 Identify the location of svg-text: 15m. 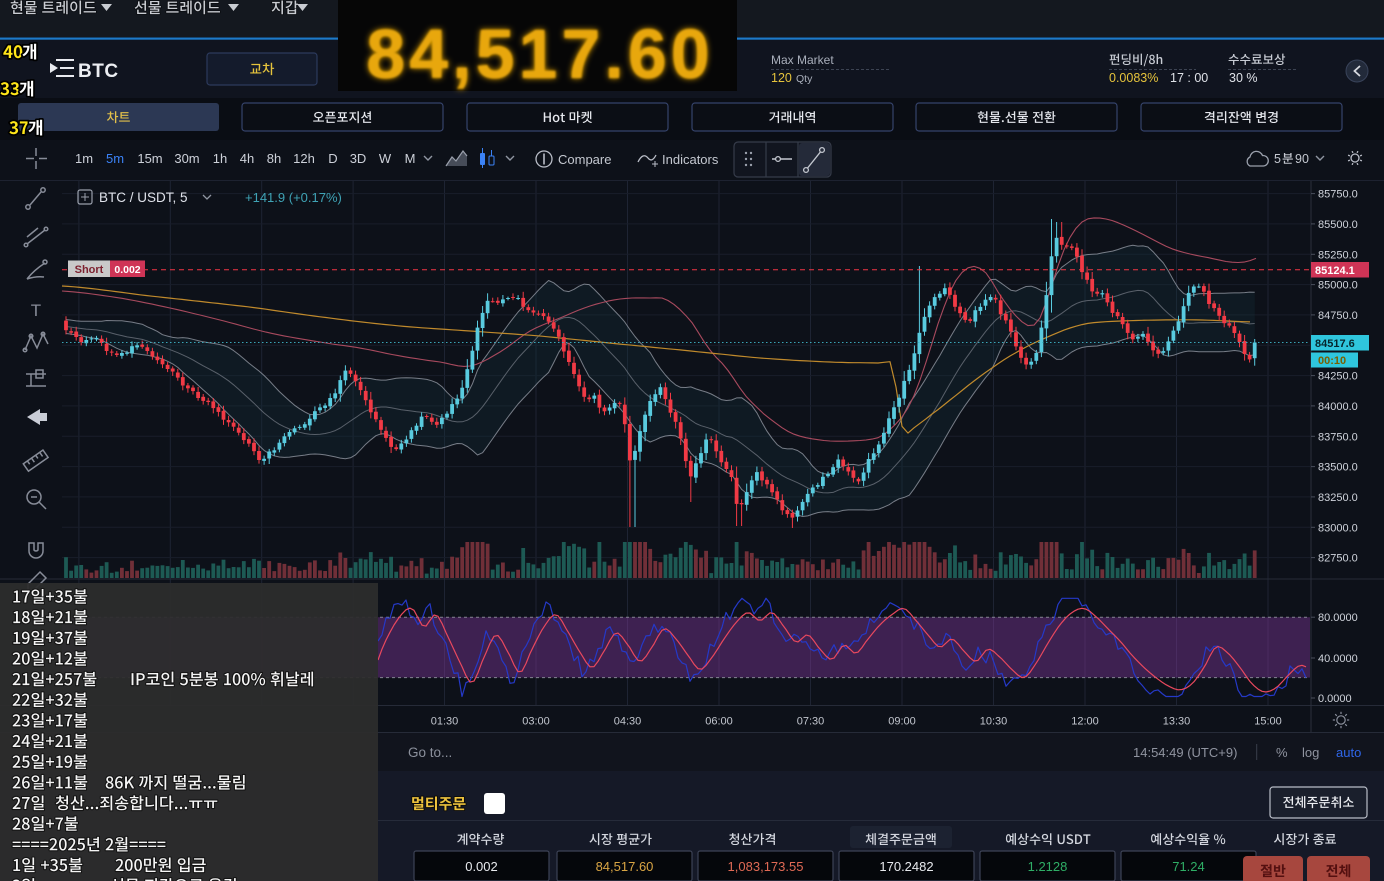
(149, 158).